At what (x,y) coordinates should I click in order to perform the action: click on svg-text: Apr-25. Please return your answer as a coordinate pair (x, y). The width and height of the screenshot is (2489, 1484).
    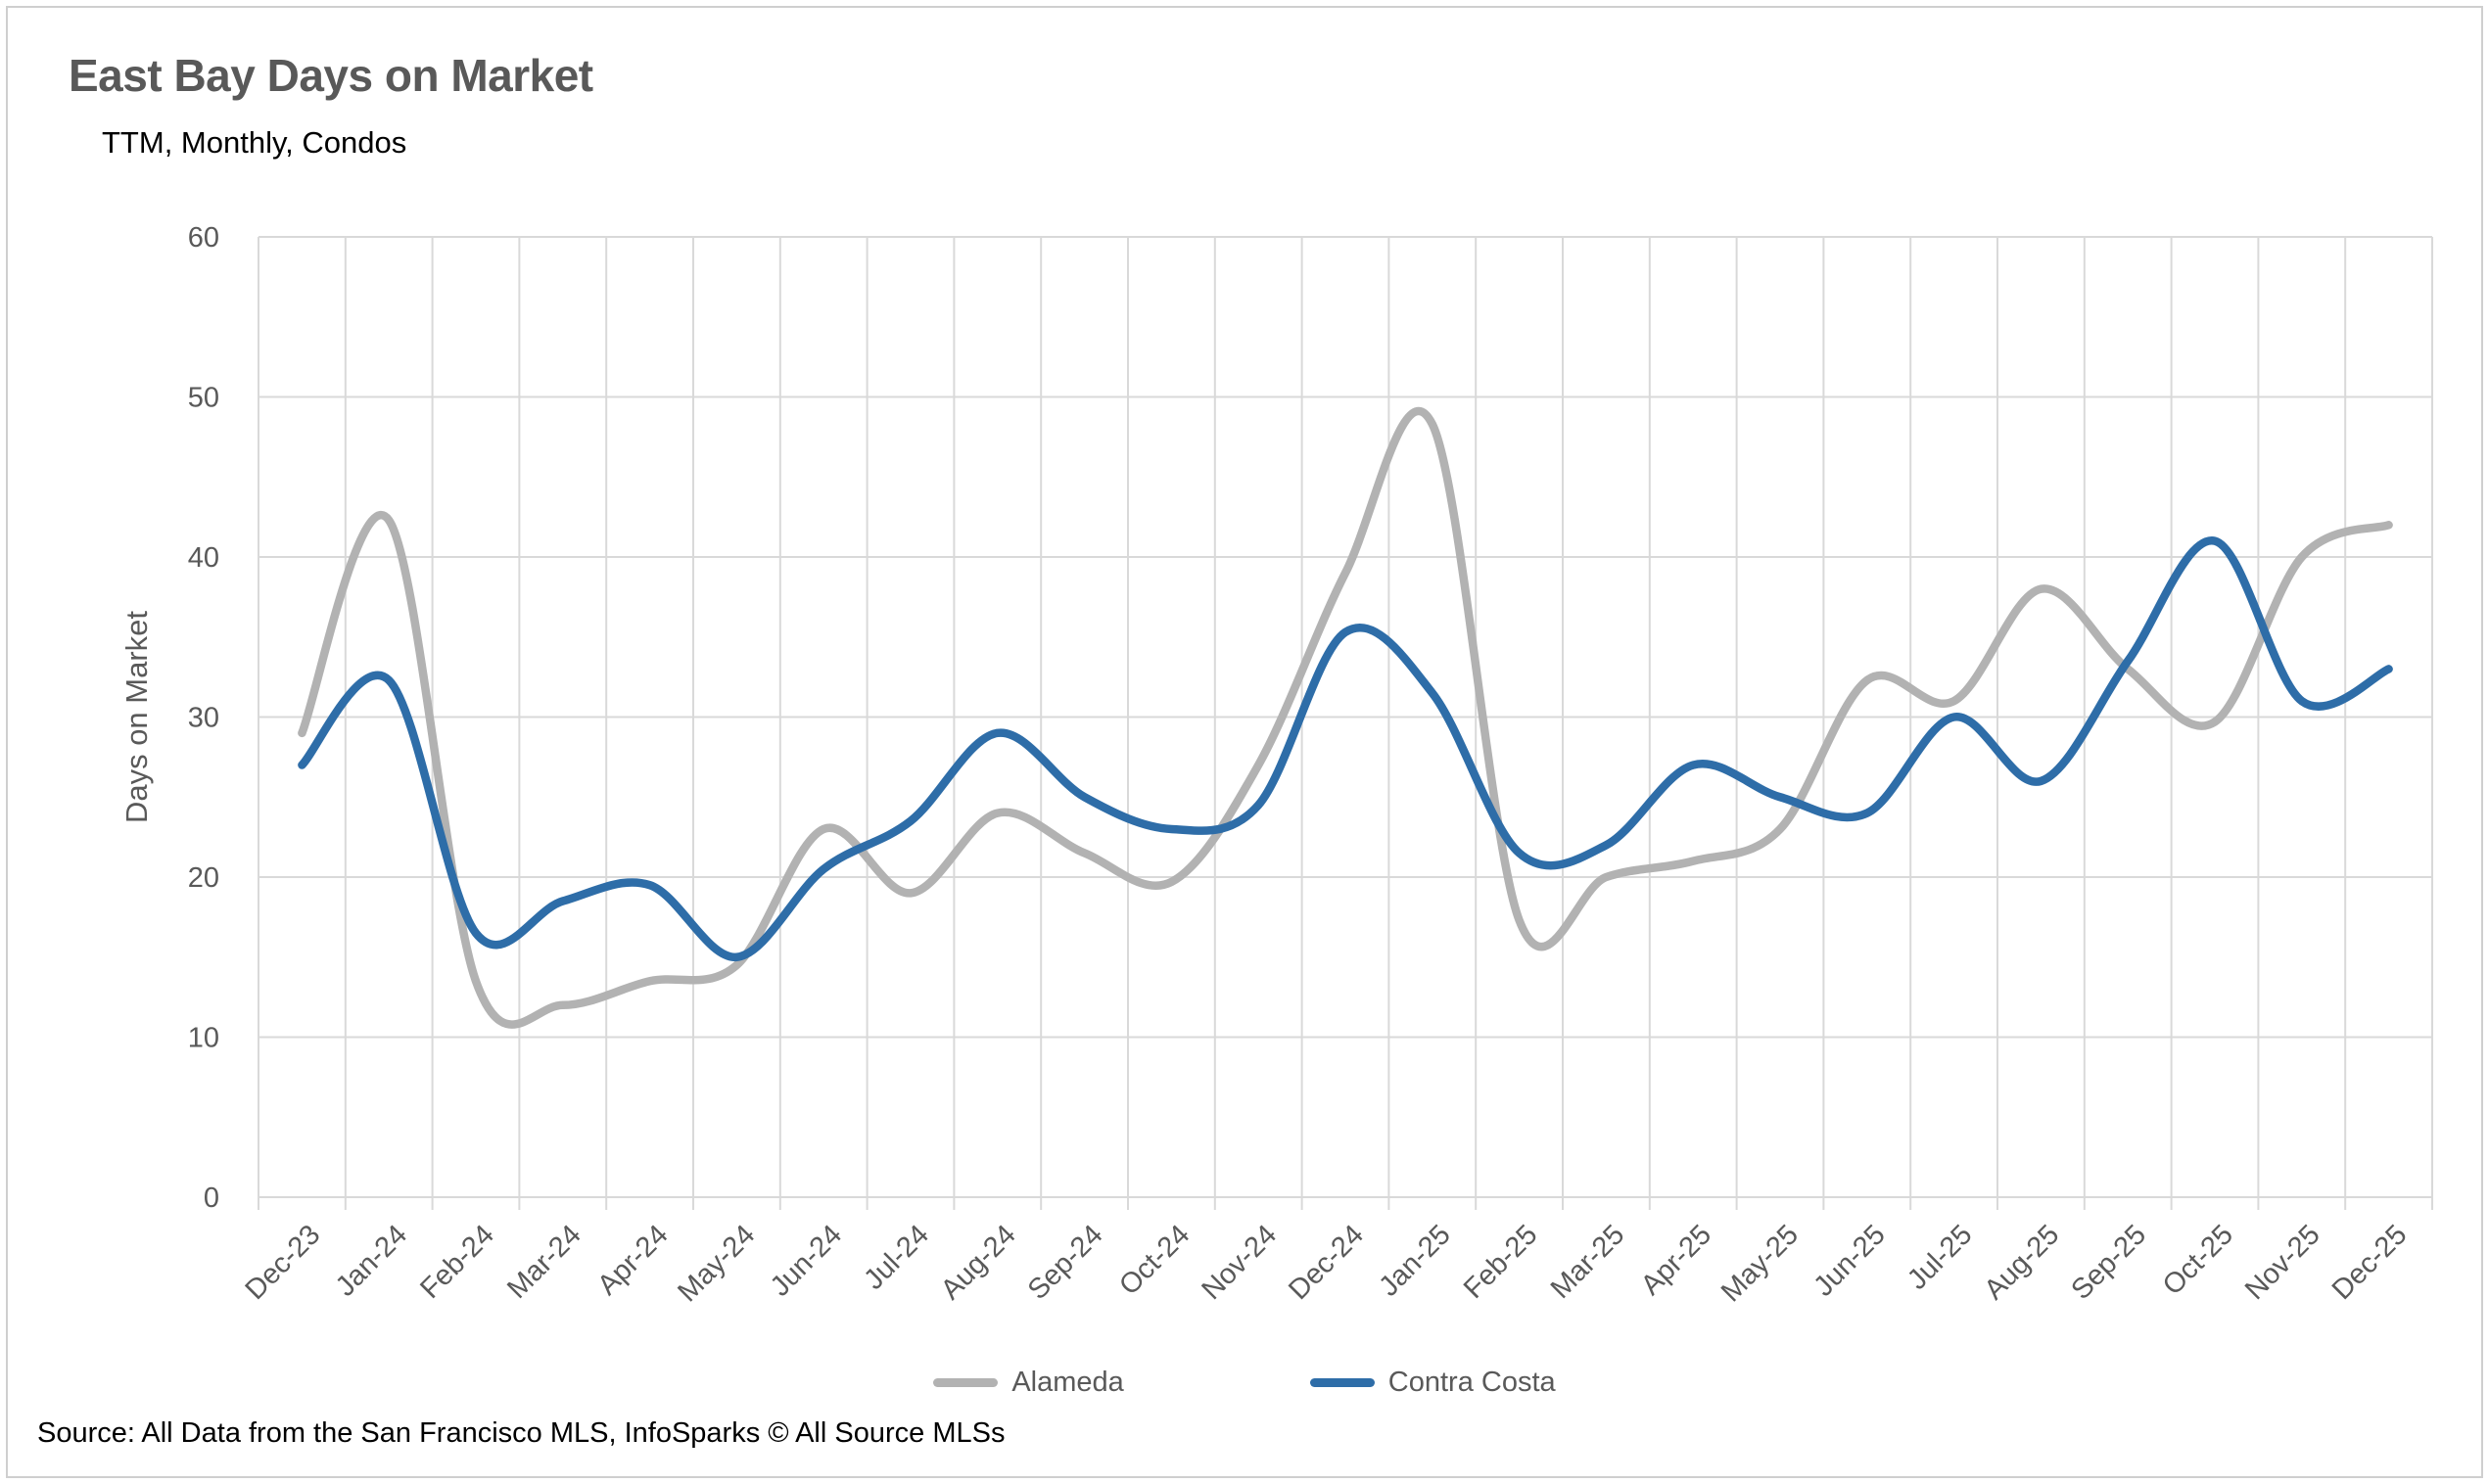
    Looking at the image, I should click on (1676, 1260).